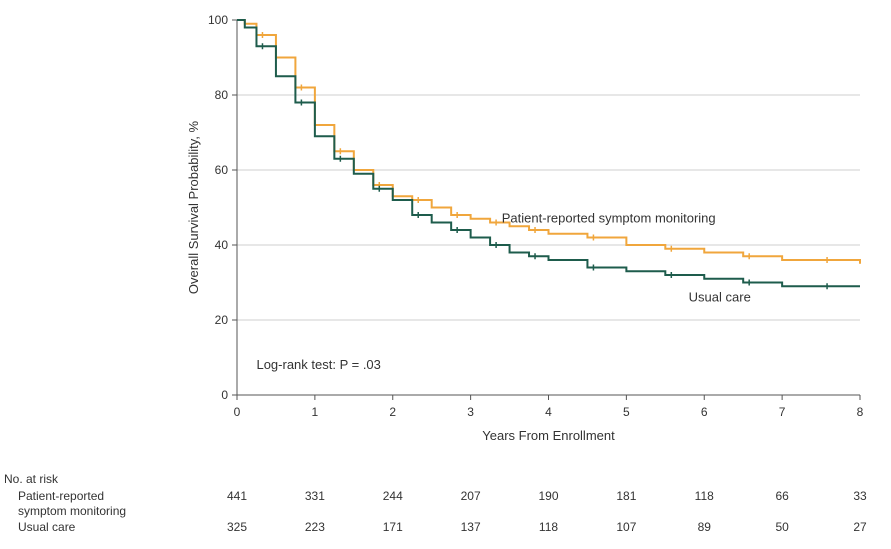  I want to click on y-tick-label: 100, so click(218, 20).